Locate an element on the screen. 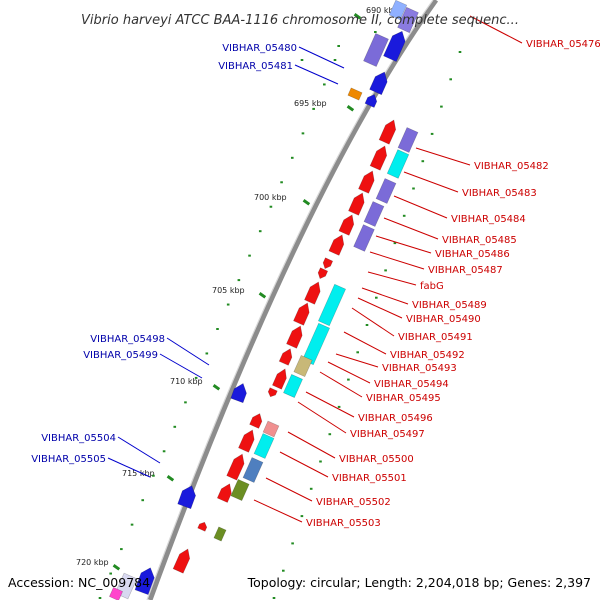 This screenshot has height=600, width=600. gene-label-plus: VIBHAR_05492 is located at coordinates (427, 355).